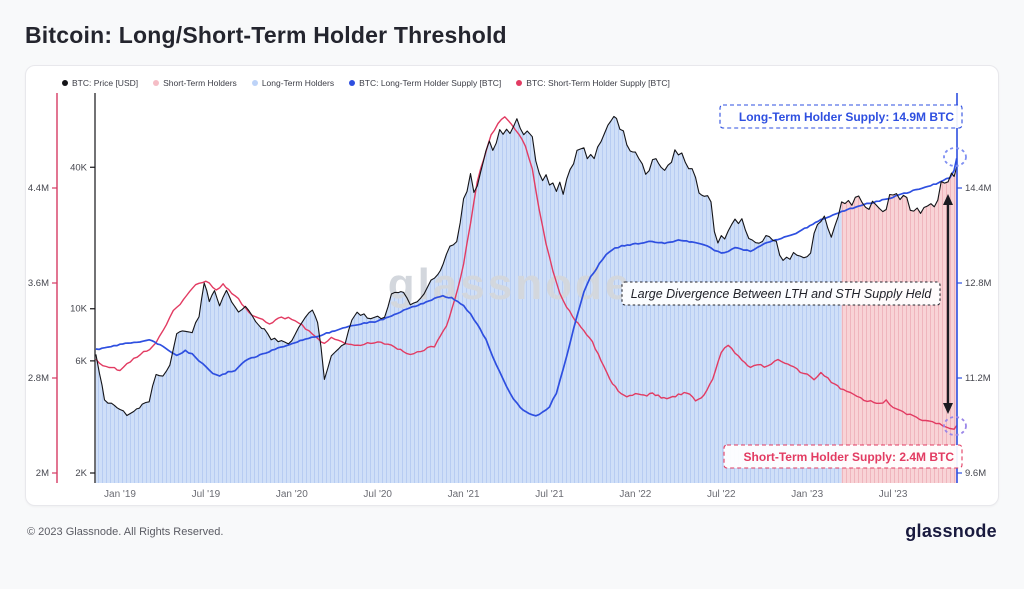  What do you see at coordinates (200, 83) in the screenshot?
I see `legend-label: Short-Term Holders` at bounding box center [200, 83].